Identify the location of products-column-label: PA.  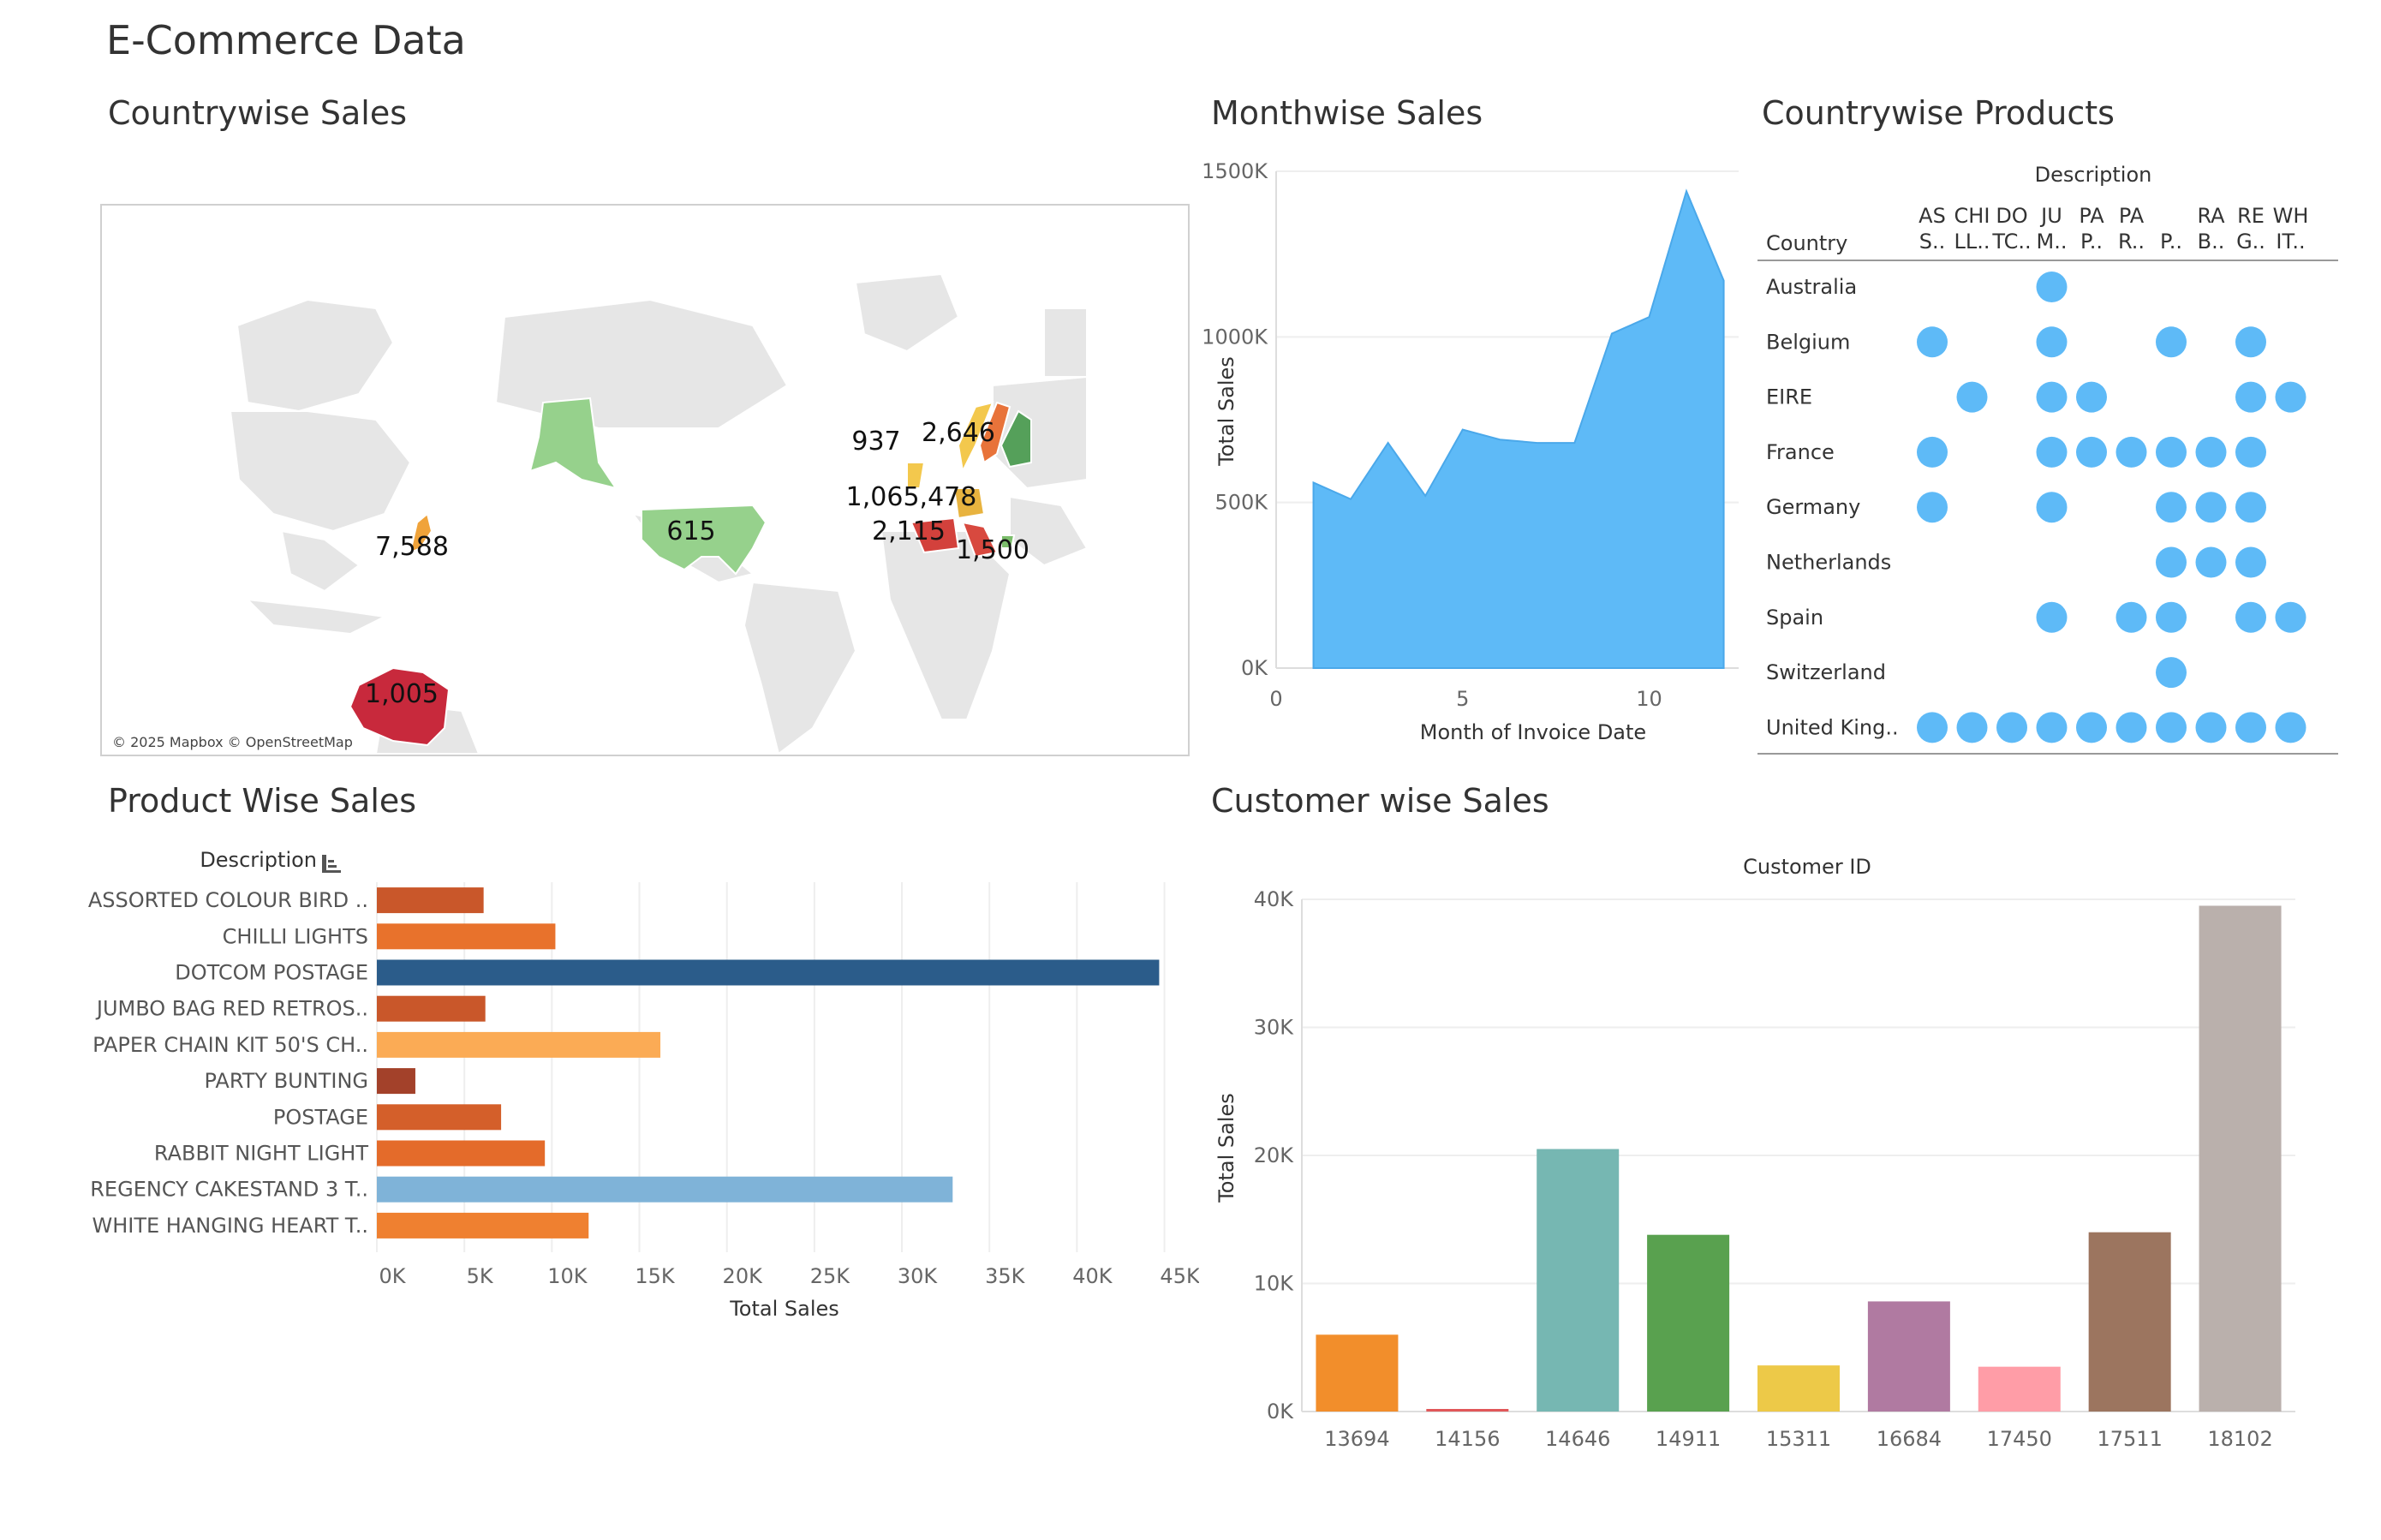
(2132, 216).